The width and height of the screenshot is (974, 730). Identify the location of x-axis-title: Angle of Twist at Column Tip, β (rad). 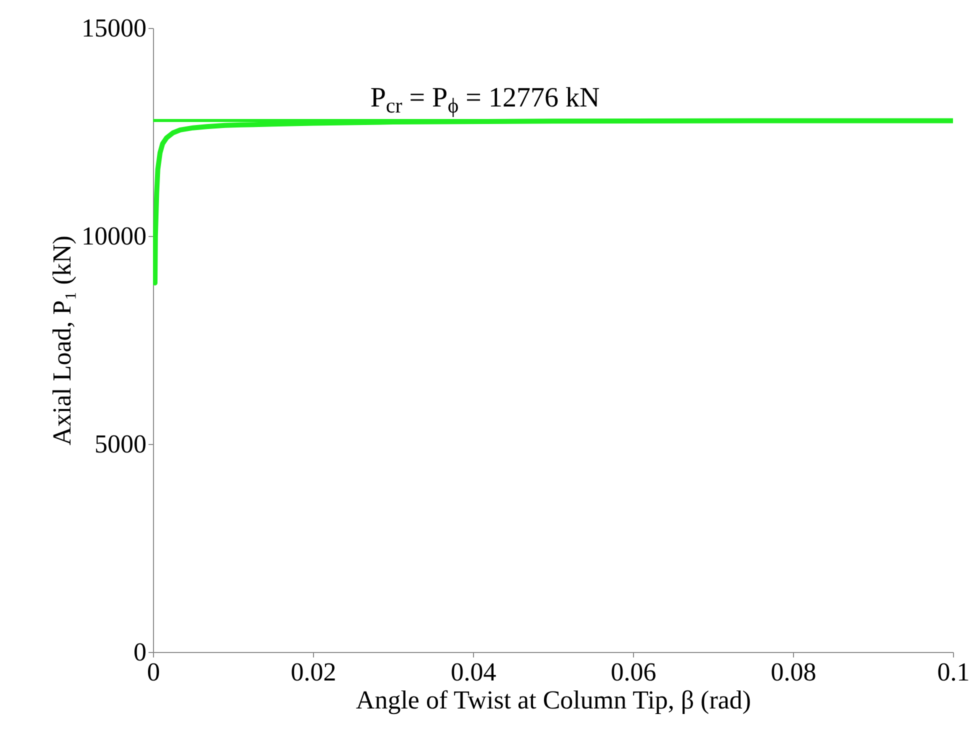
(554, 700).